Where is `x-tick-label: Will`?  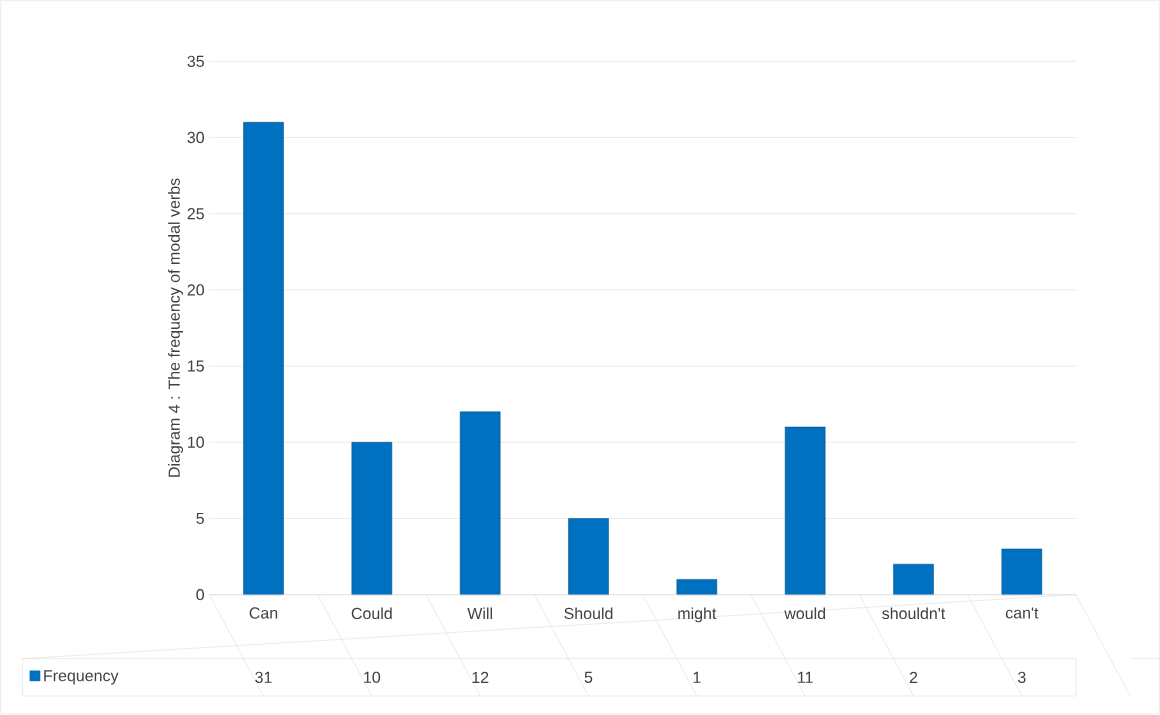 x-tick-label: Will is located at coordinates (479, 613).